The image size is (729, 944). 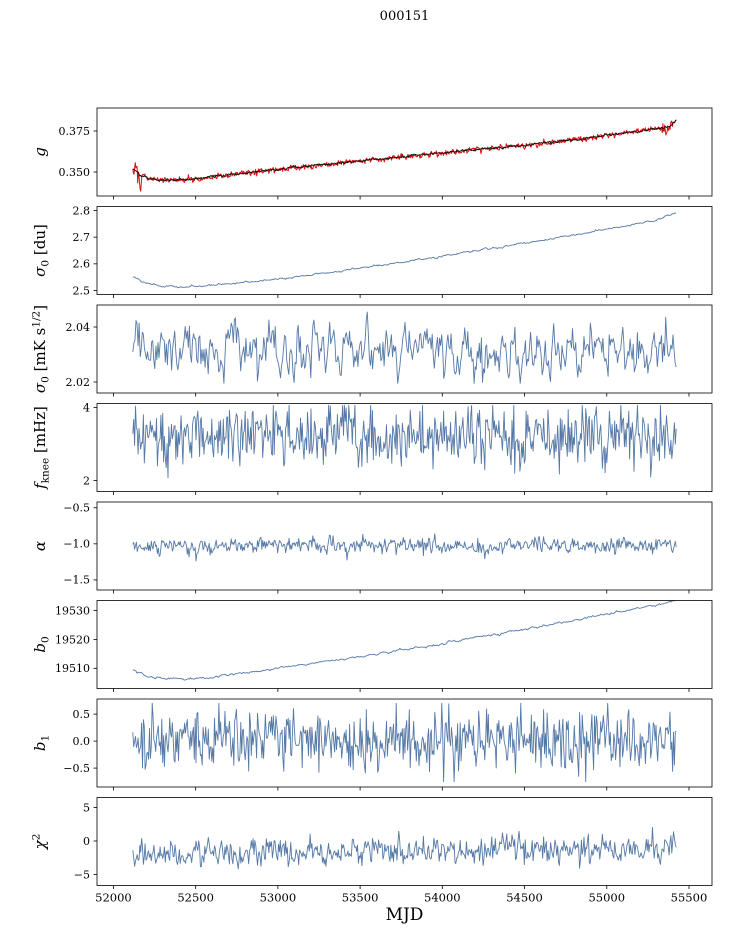 I want to click on series-g-fit, so click(x=404, y=150).